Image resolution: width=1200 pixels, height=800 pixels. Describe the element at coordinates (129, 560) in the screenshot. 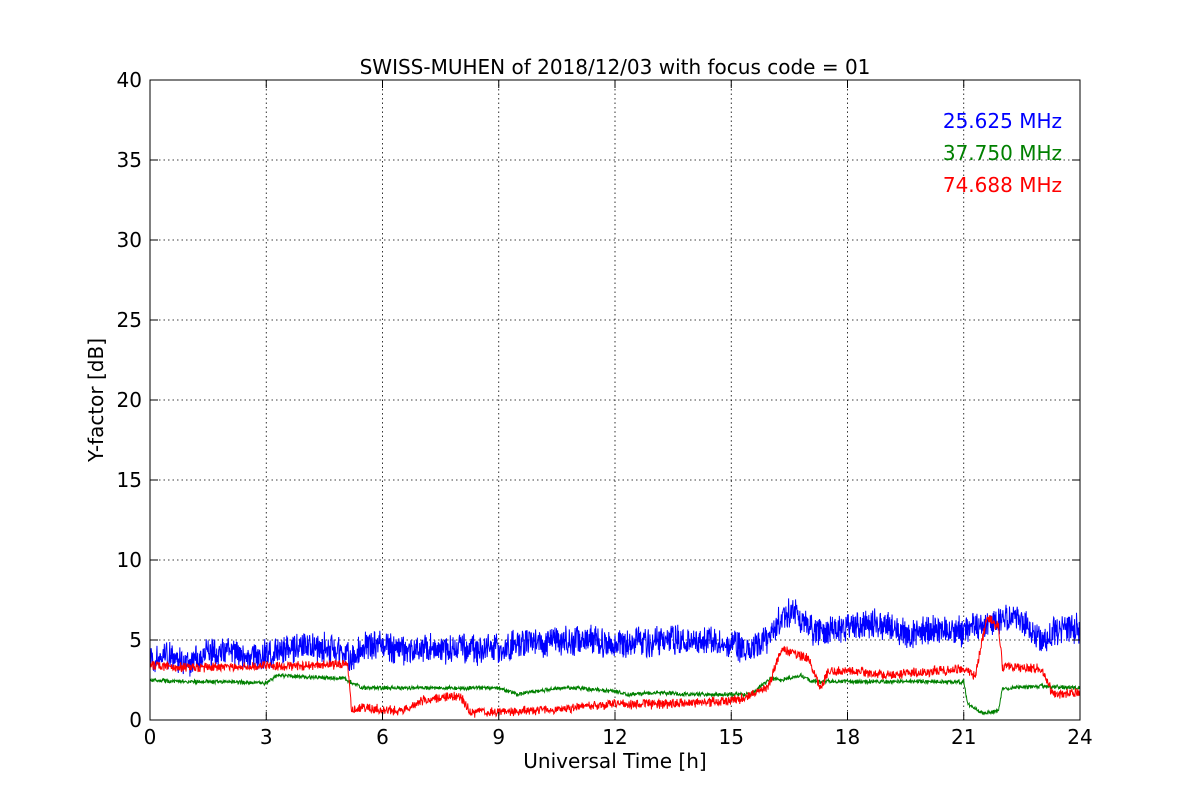

I see `y-tick-label: 10` at that location.